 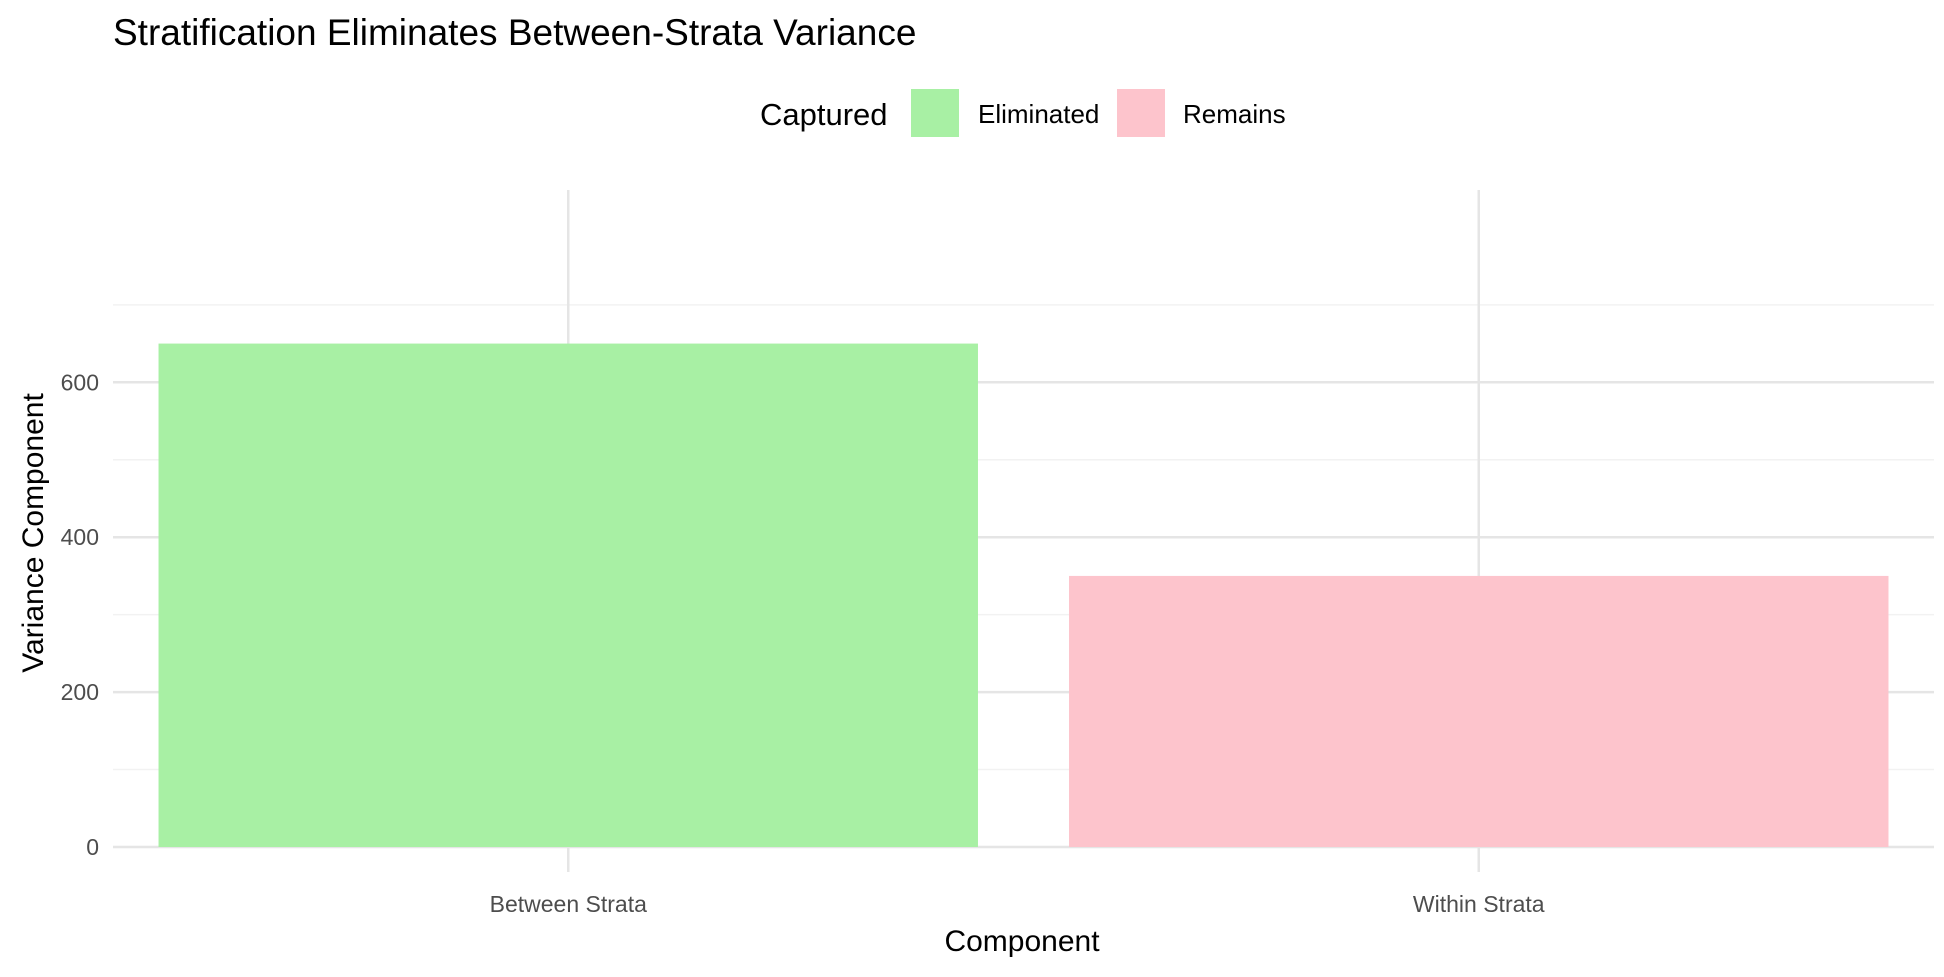 I want to click on bar-within-strata, so click(x=1479, y=711).